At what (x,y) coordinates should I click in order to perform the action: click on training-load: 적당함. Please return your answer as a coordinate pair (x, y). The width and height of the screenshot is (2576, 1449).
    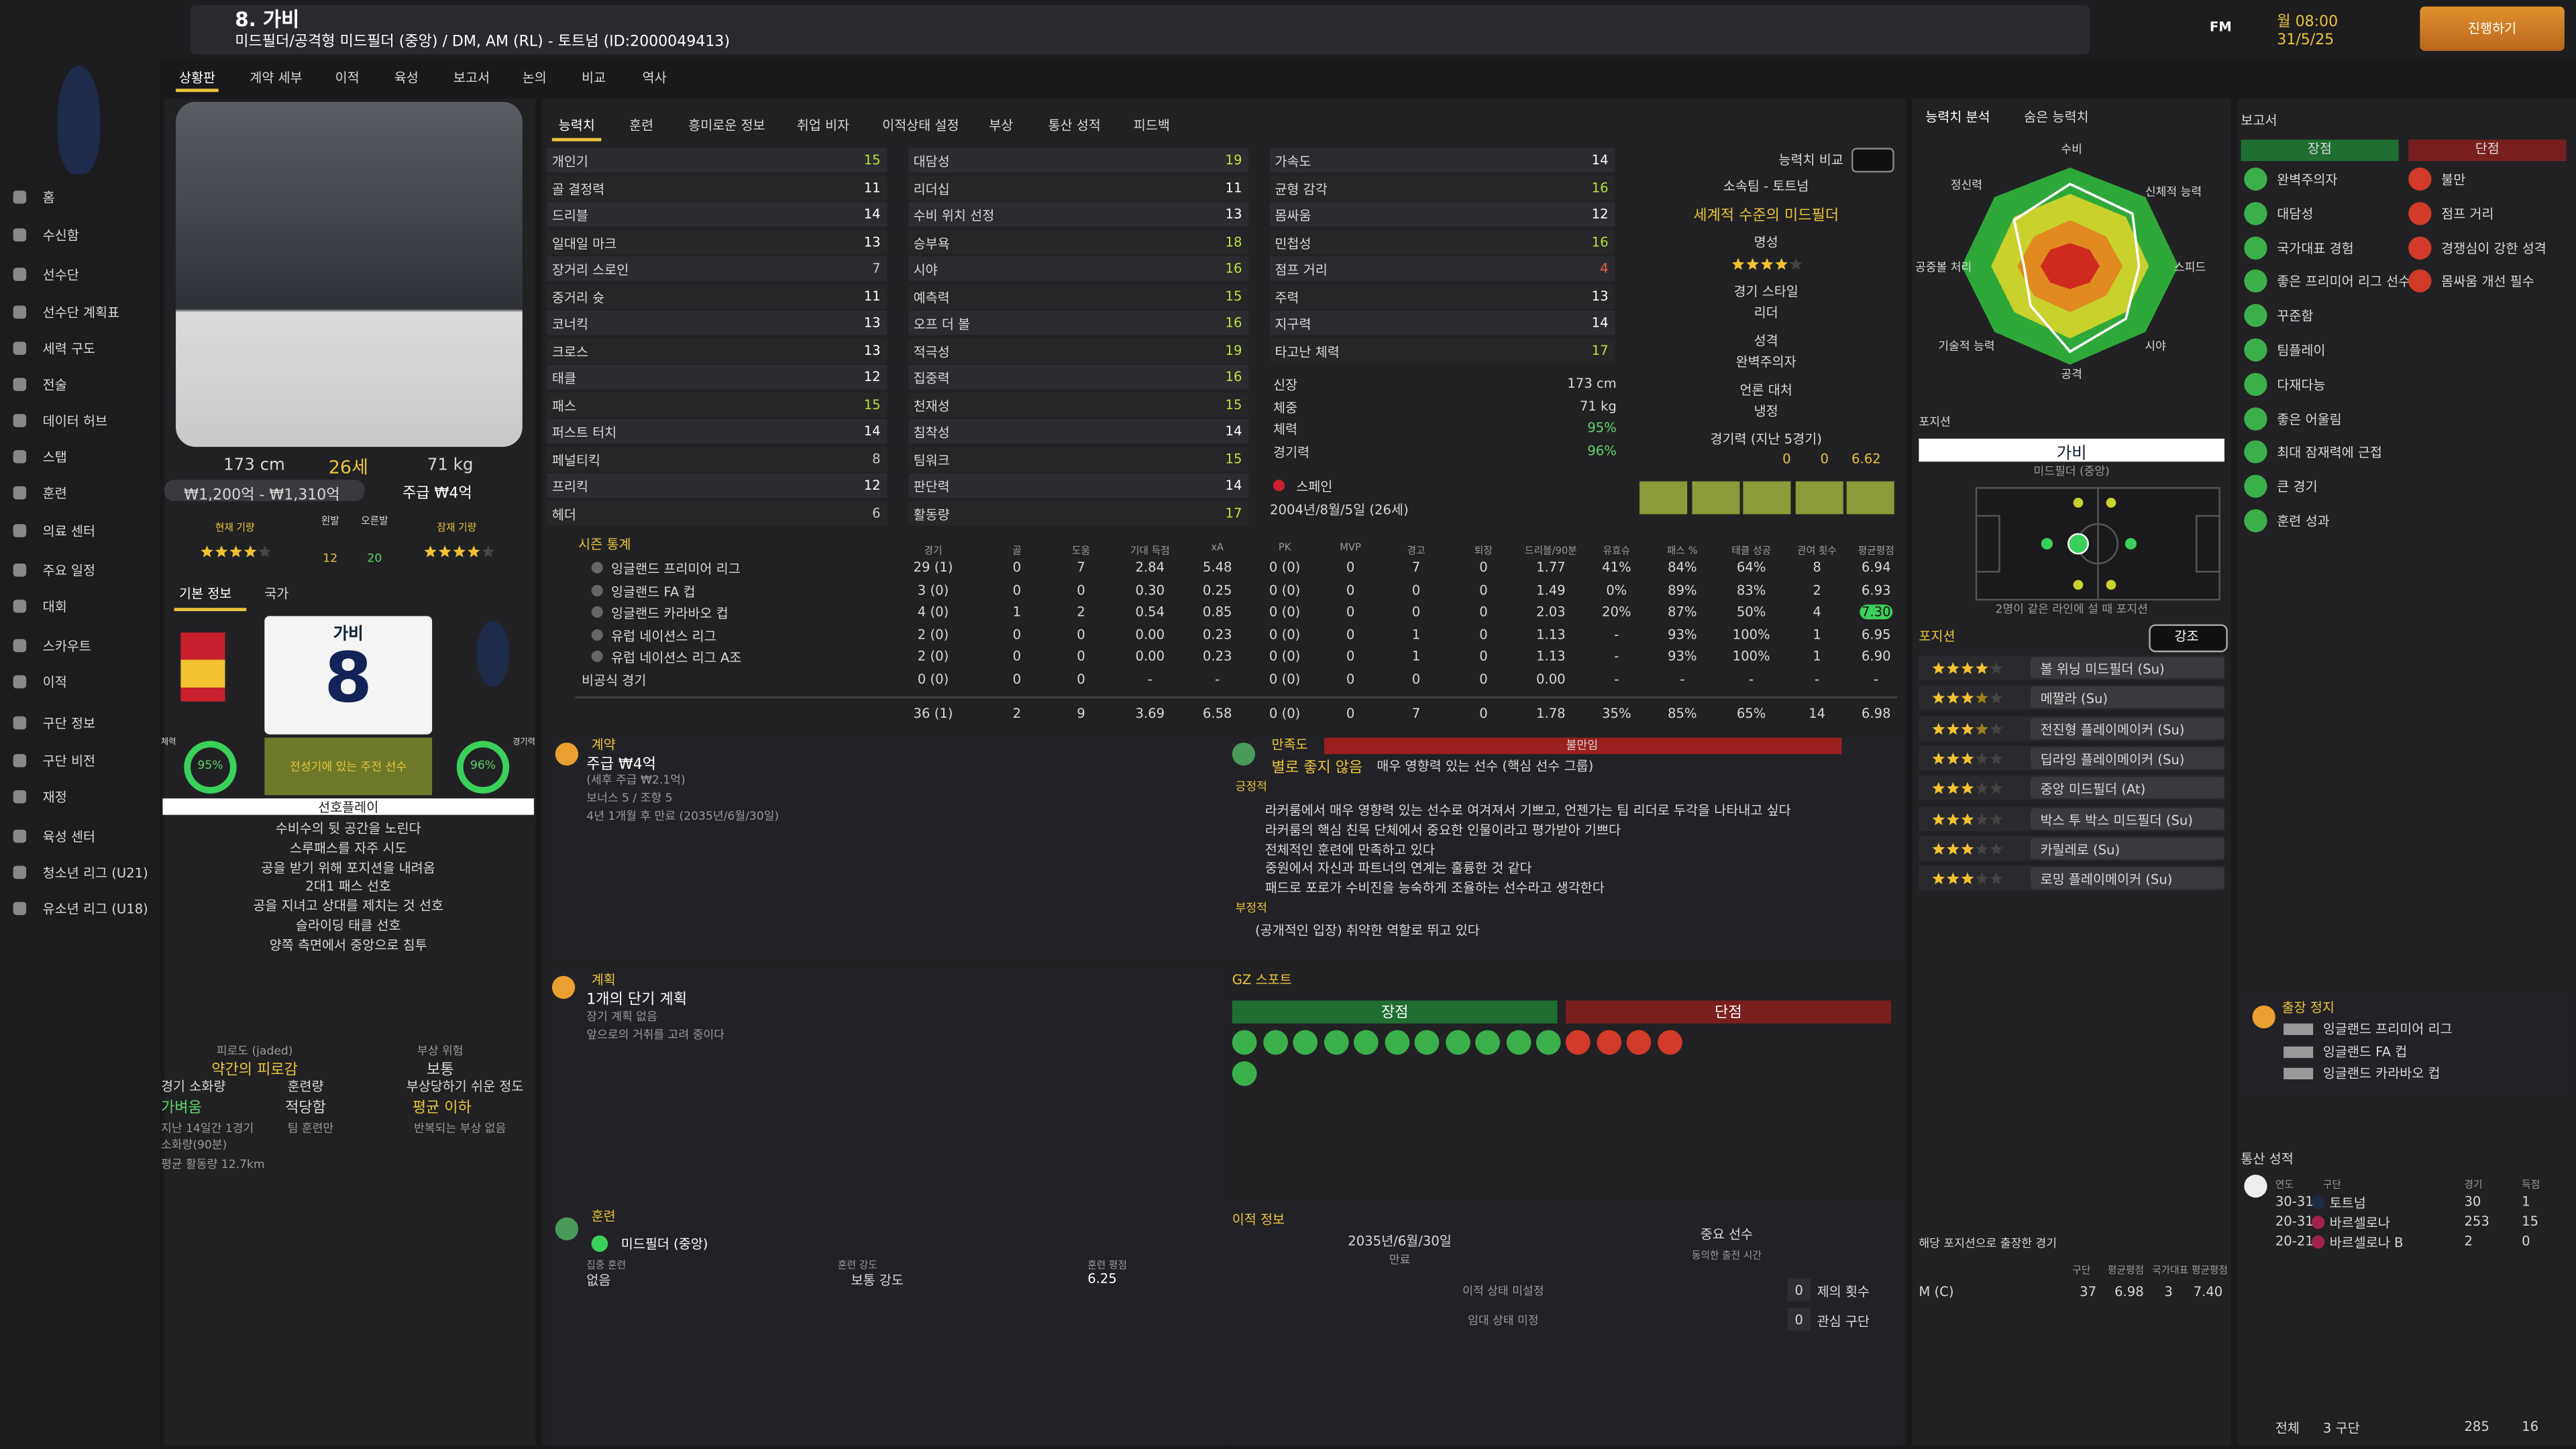
    Looking at the image, I should click on (305, 1109).